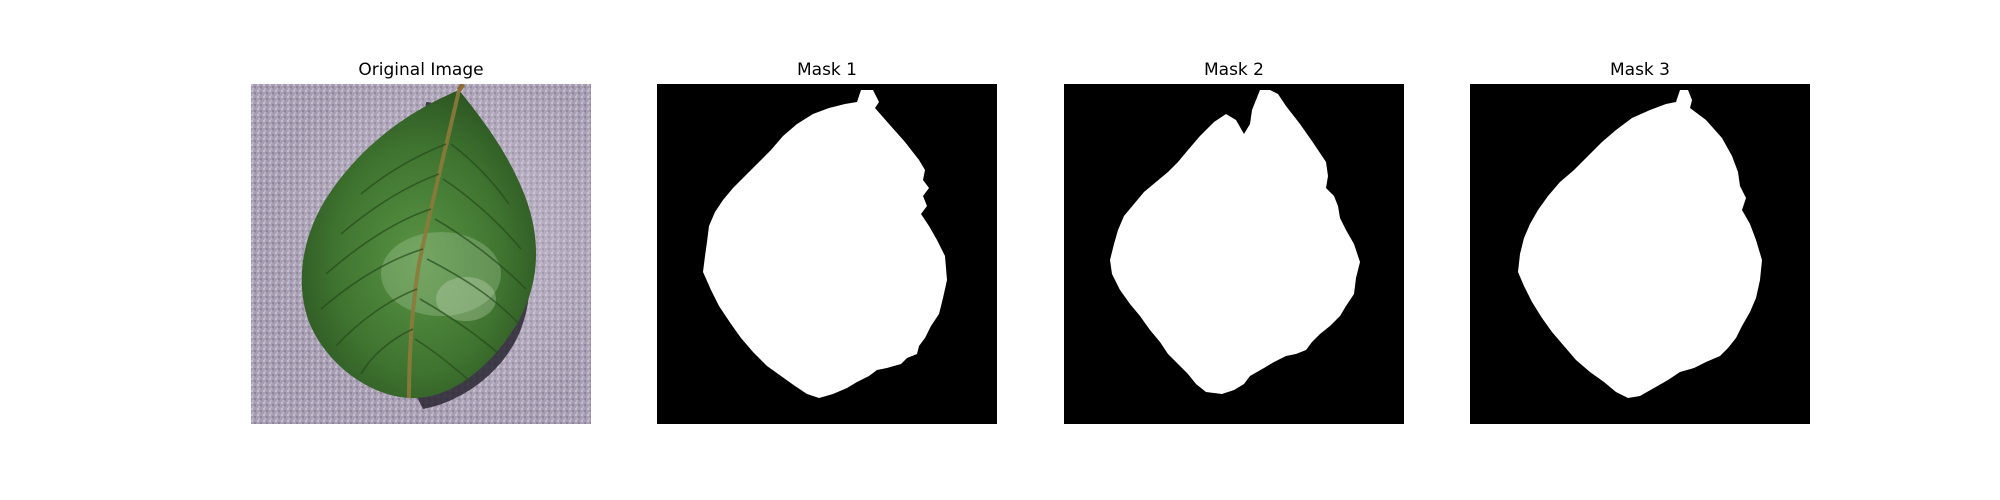 This screenshot has width=2000, height=500. What do you see at coordinates (1640, 244) in the screenshot?
I see `mask-3-region` at bounding box center [1640, 244].